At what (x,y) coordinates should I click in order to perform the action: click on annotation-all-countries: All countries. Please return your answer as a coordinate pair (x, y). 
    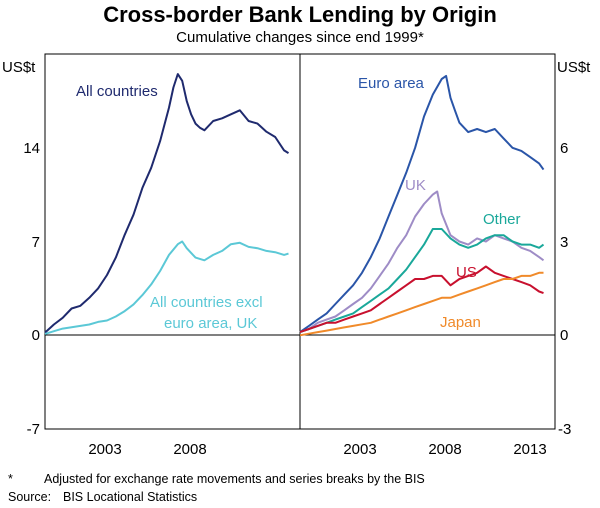
    Looking at the image, I should click on (117, 91).